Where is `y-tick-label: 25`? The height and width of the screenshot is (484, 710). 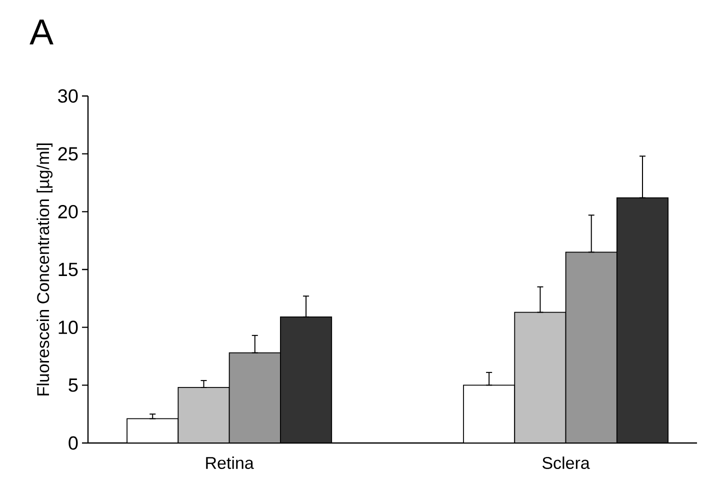
y-tick-label: 25 is located at coordinates (68, 154).